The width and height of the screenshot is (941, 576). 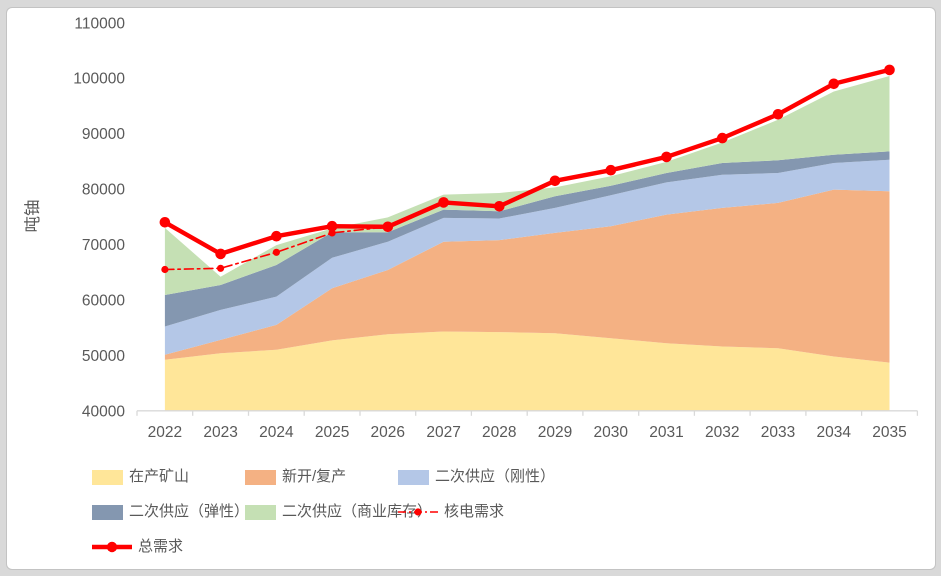 I want to click on x-tick-label: 2024, so click(x=276, y=432).